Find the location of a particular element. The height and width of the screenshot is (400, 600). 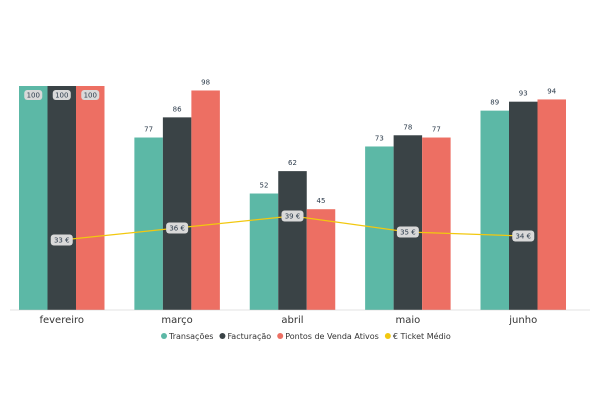

category-labels: fevereiro março abril maio junho is located at coordinates (288, 320).